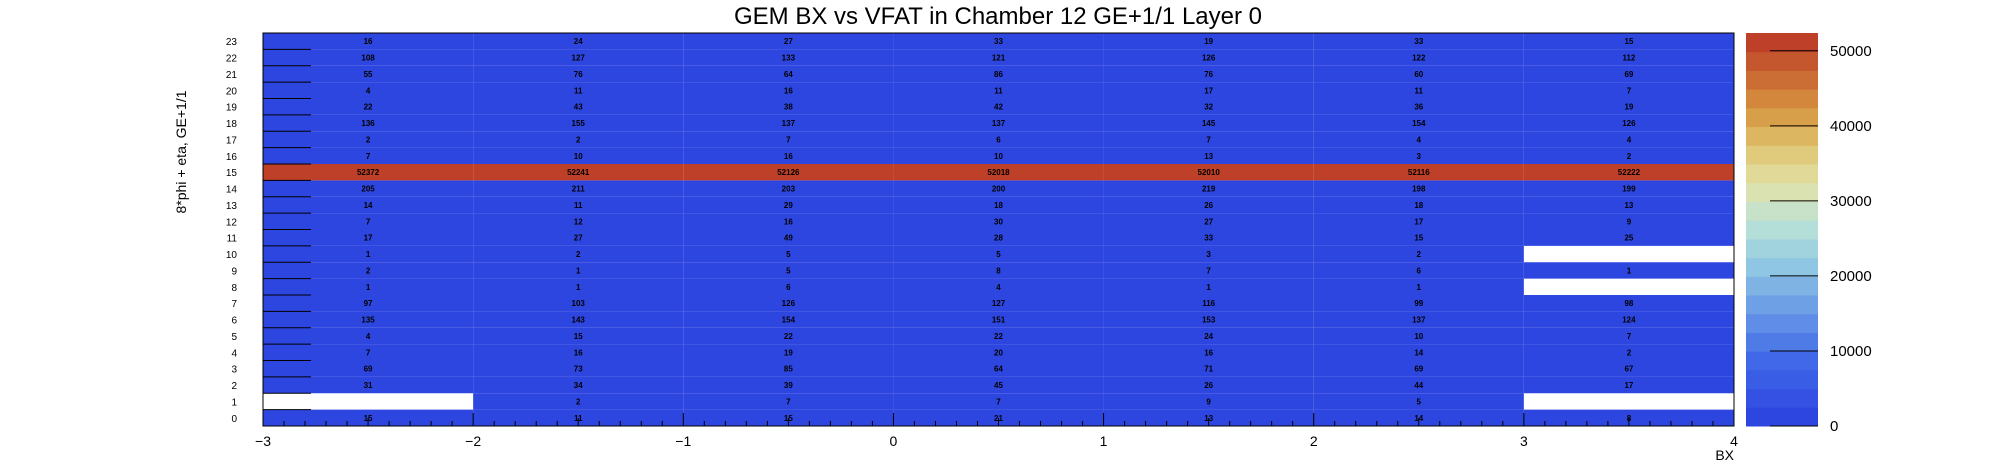 Image resolution: width=1996 pixels, height=472 pixels. What do you see at coordinates (232, 59) in the screenshot?
I see `y-tick-label: 22` at bounding box center [232, 59].